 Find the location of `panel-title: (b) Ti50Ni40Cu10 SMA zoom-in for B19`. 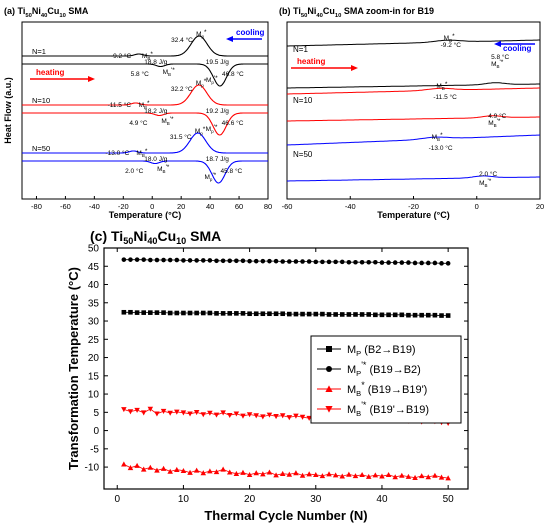

panel-title: (b) Ti50Ni40Cu10 SMA zoom-in for B19 is located at coordinates (356, 12).